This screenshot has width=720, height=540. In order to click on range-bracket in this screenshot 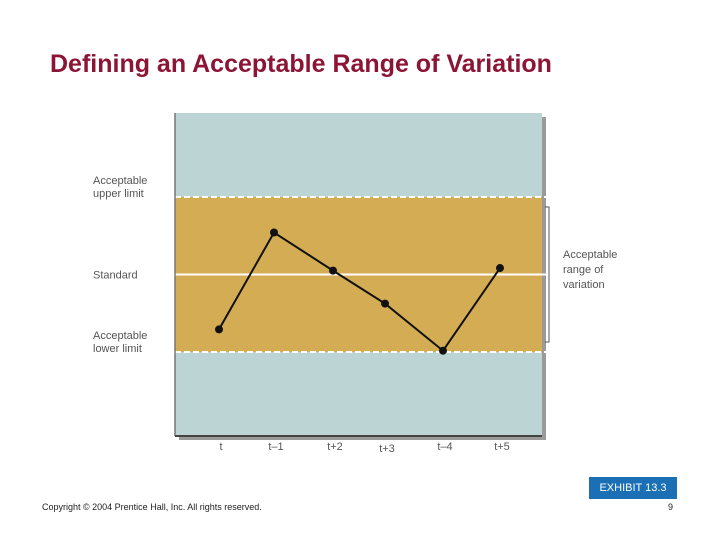, I will do `click(547, 274)`.